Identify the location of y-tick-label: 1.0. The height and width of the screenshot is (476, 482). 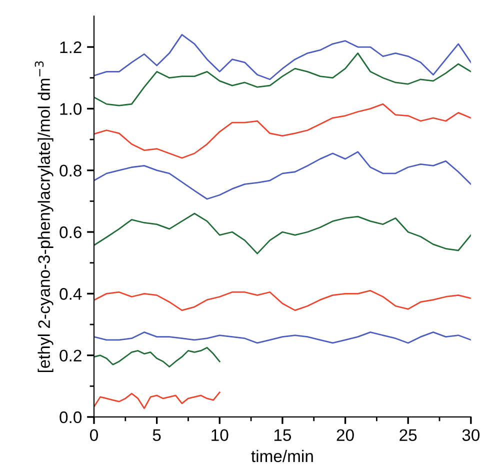
(71, 109).